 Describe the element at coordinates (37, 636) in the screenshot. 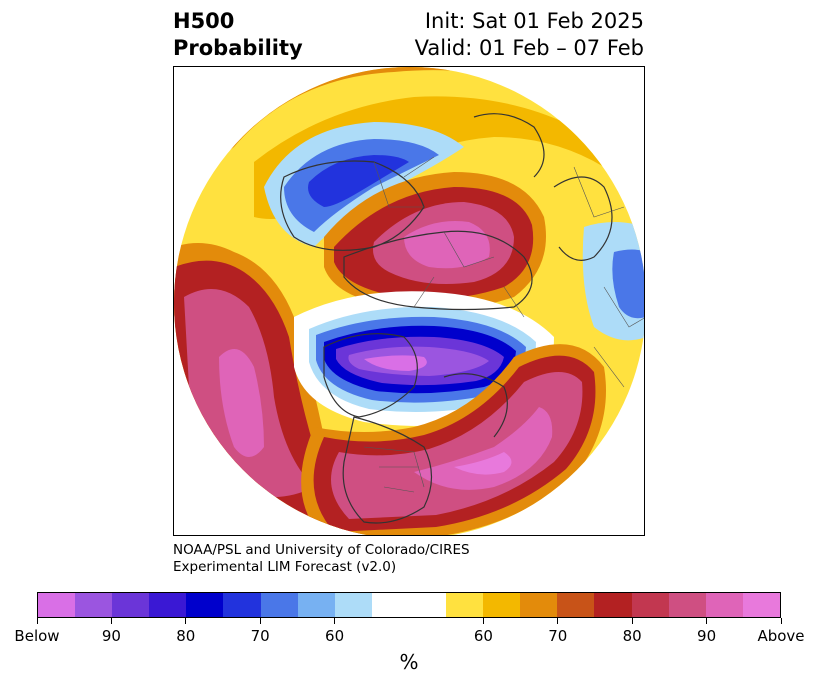

I see `colorbar-tick-label: Below` at that location.